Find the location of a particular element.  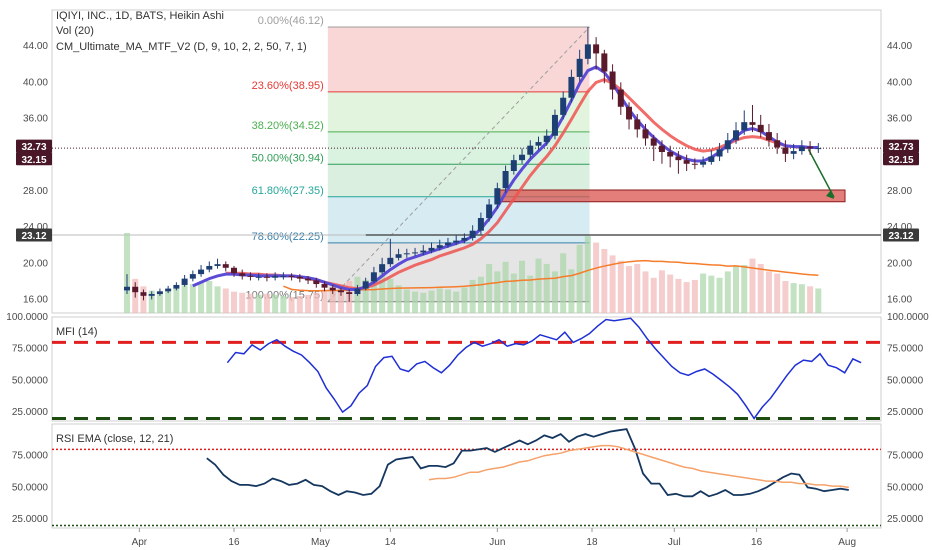

prev-price-tag-left-bg is located at coordinates (34, 159).